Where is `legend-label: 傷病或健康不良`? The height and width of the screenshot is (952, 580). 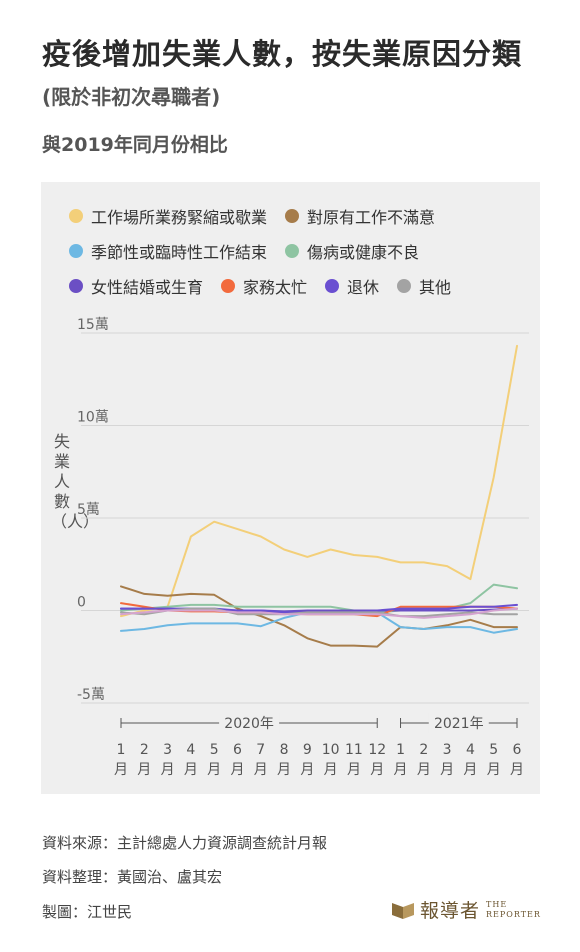
legend-label: 傷病或健康不良 is located at coordinates (363, 252).